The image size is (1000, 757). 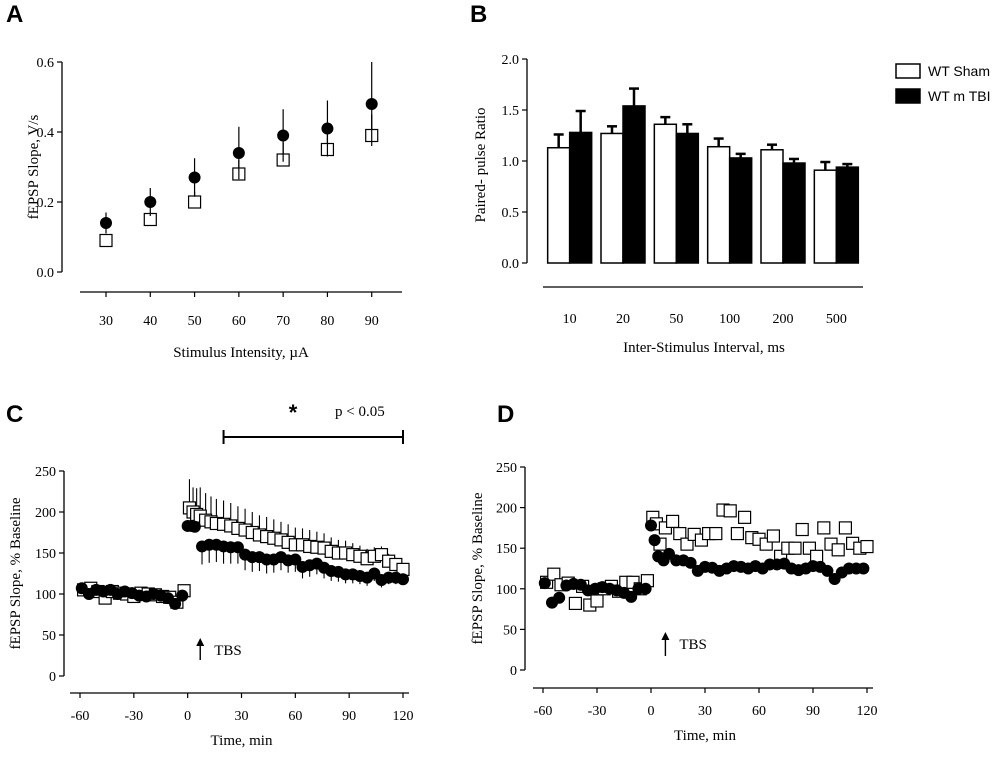 I want to click on c-y-tick-label: 150, so click(x=45, y=554).